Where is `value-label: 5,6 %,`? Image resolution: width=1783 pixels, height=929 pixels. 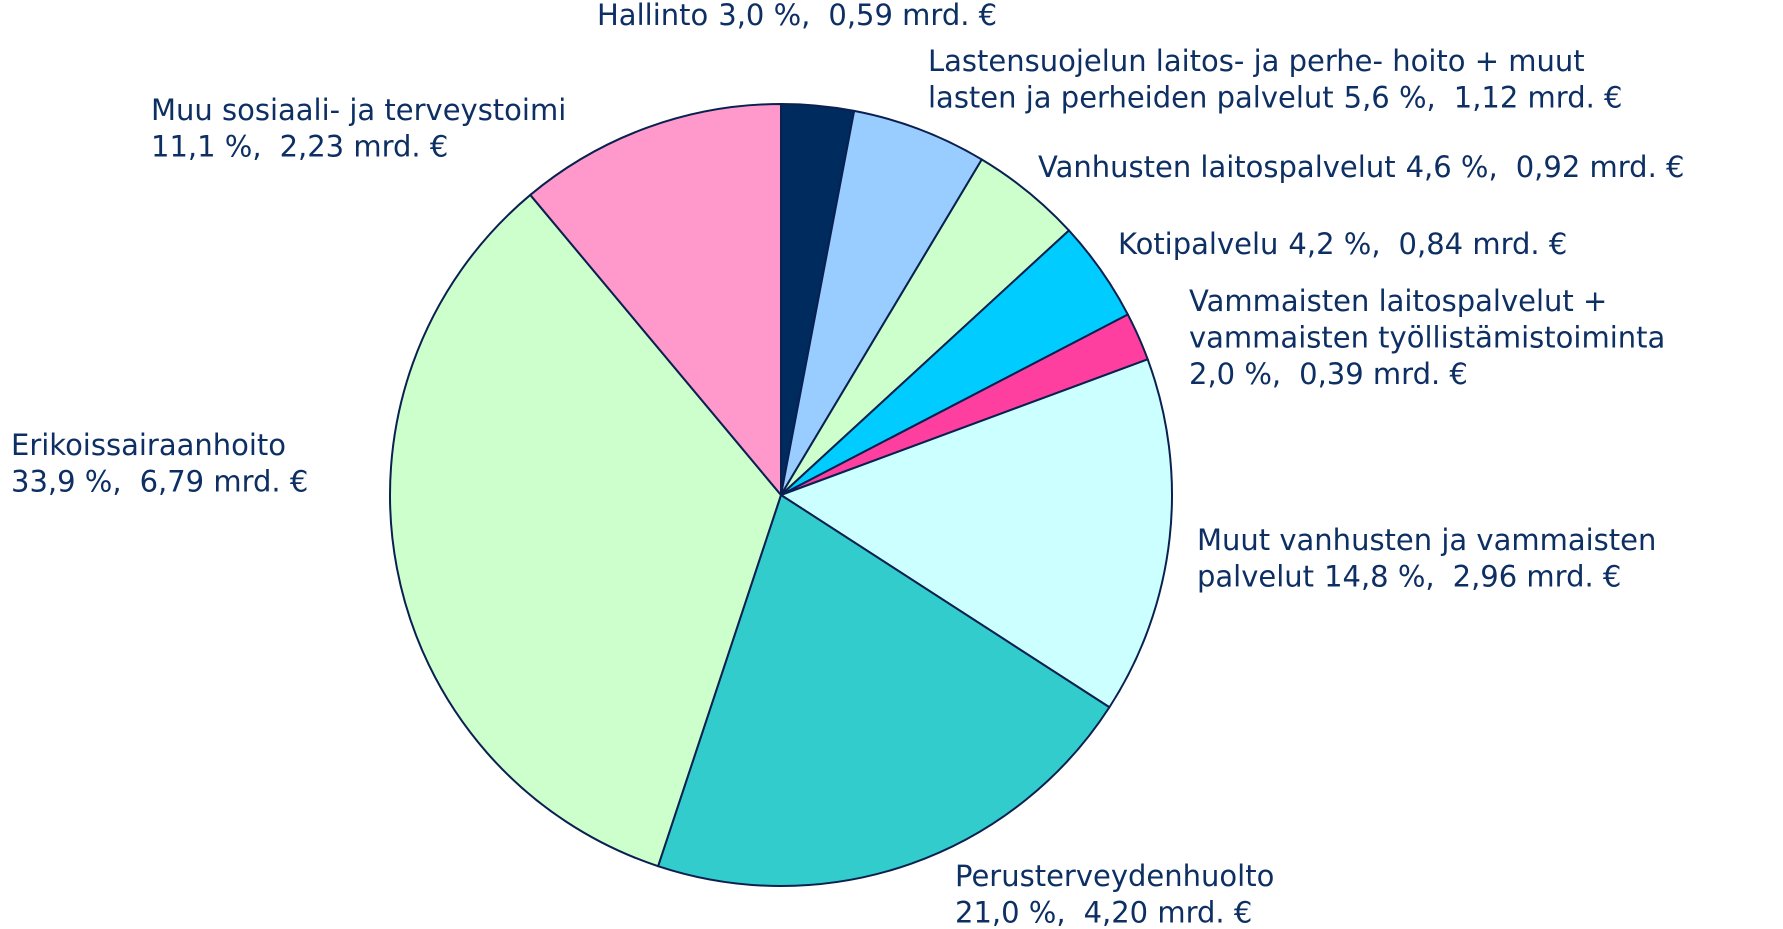
value-label: 5,6 %, is located at coordinates (1390, 98).